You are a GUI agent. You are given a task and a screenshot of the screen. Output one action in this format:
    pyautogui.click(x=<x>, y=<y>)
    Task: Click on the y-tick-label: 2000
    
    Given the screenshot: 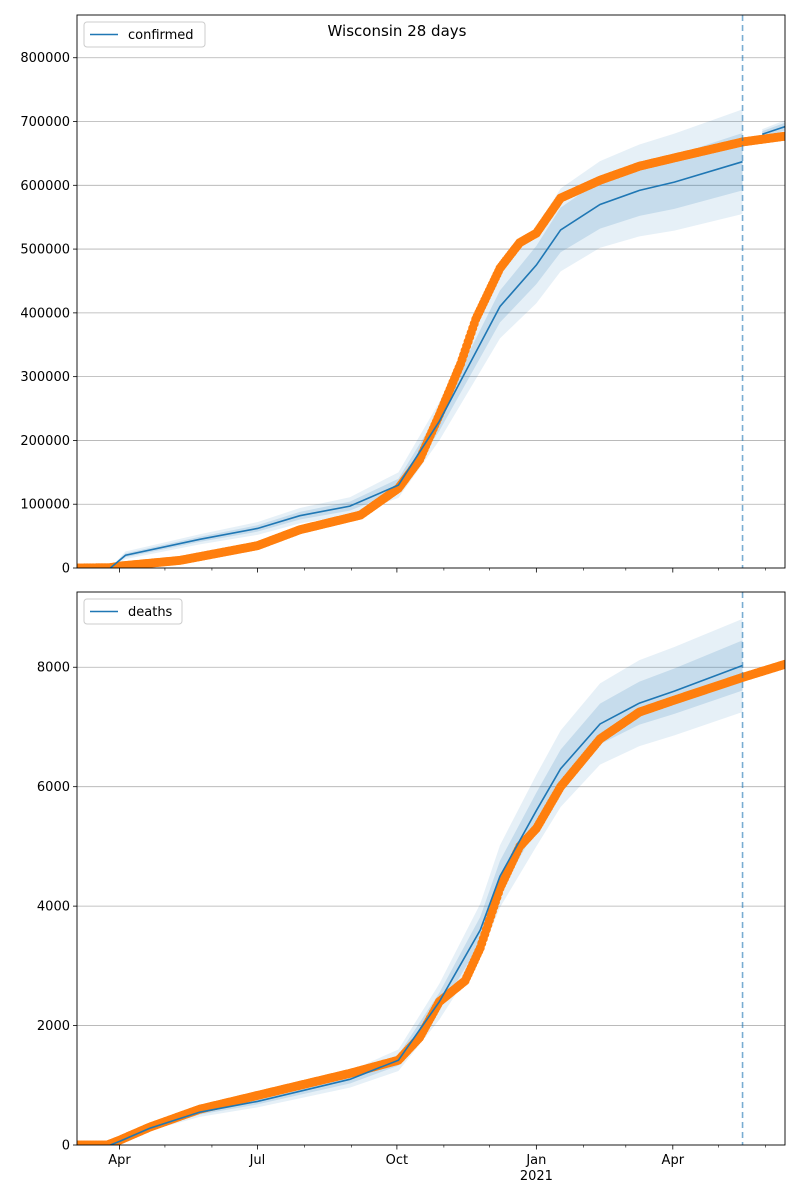 What is the action you would take?
    pyautogui.click(x=53, y=1026)
    